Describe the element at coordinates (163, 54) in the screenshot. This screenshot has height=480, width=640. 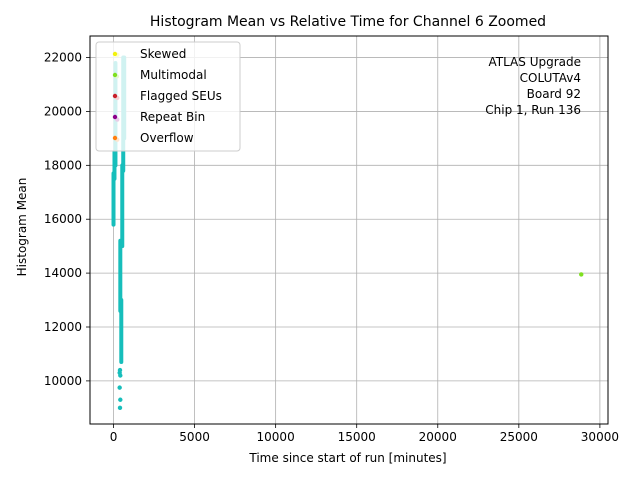
I see `legend-label: Skewed` at that location.